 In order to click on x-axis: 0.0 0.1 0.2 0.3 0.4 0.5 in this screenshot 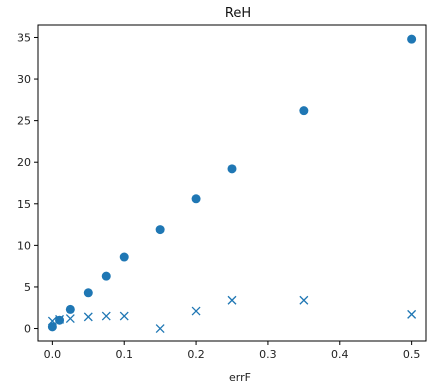, I will do `click(232, 351)`.